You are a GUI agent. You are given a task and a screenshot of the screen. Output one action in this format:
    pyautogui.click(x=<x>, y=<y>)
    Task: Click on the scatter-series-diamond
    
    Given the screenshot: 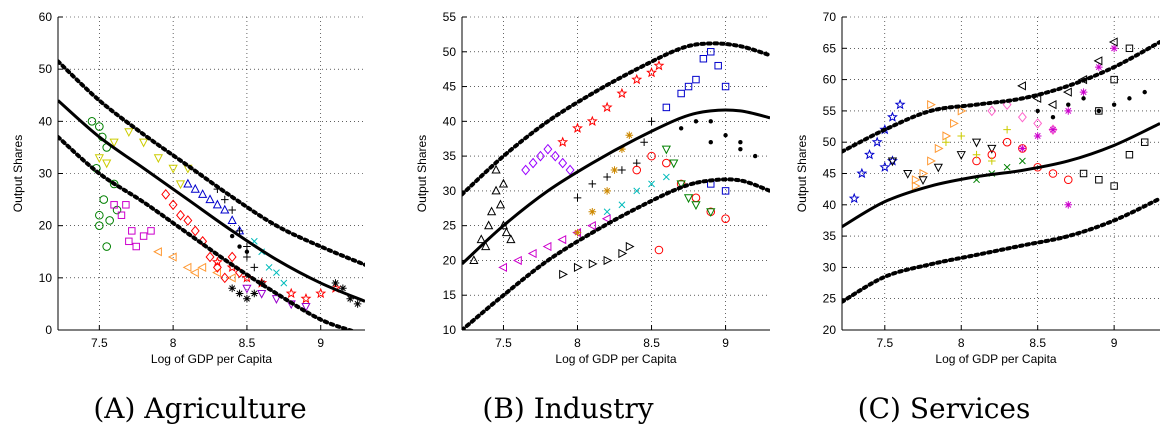 What is the action you would take?
    pyautogui.click(x=548, y=159)
    